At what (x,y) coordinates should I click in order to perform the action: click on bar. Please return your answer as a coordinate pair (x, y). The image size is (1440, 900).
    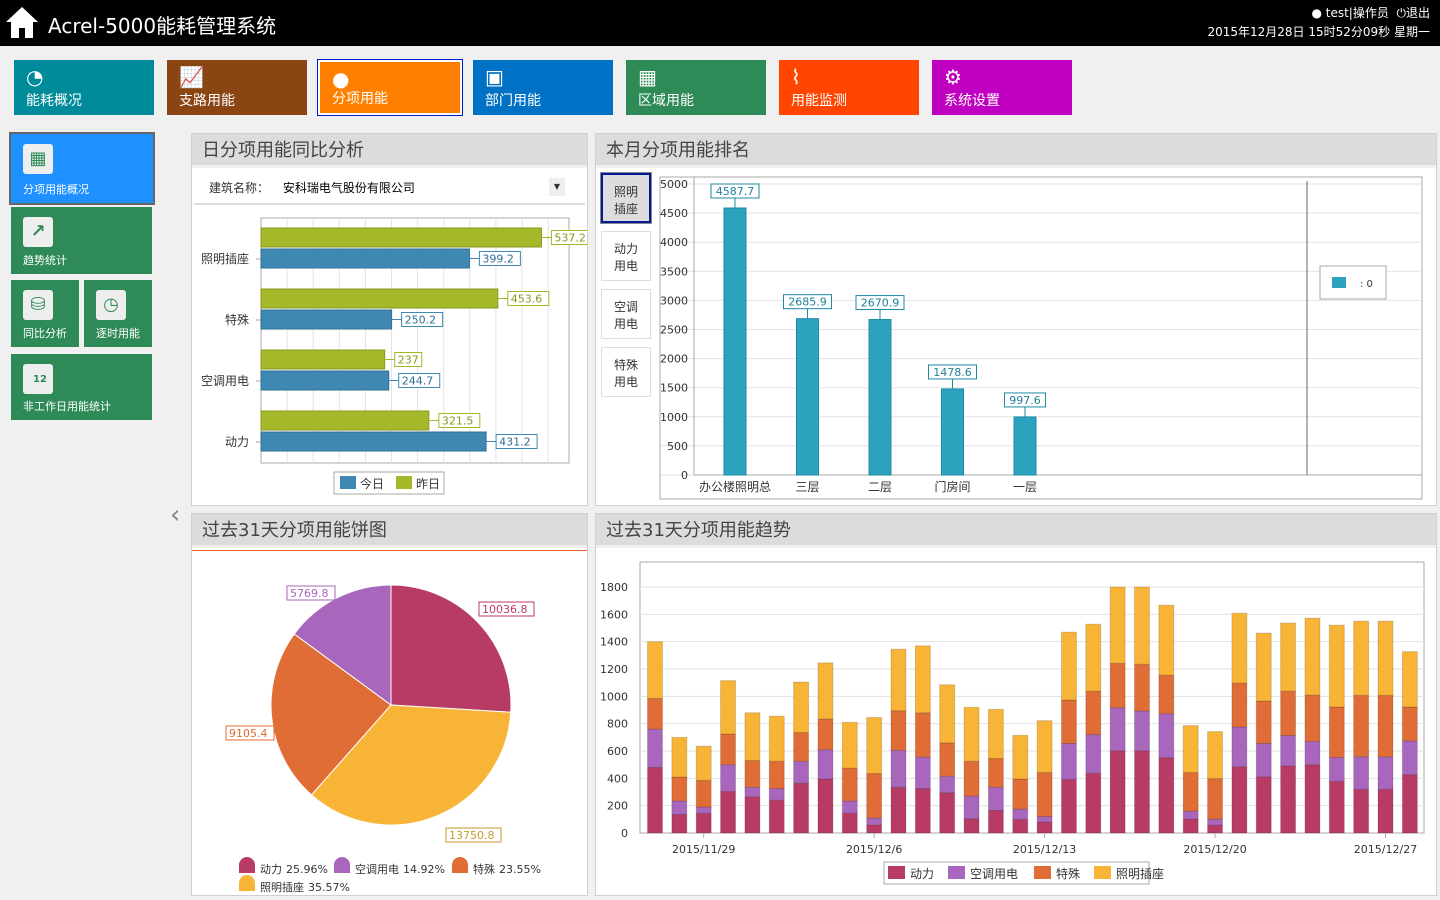
    Looking at the image, I should click on (735, 341).